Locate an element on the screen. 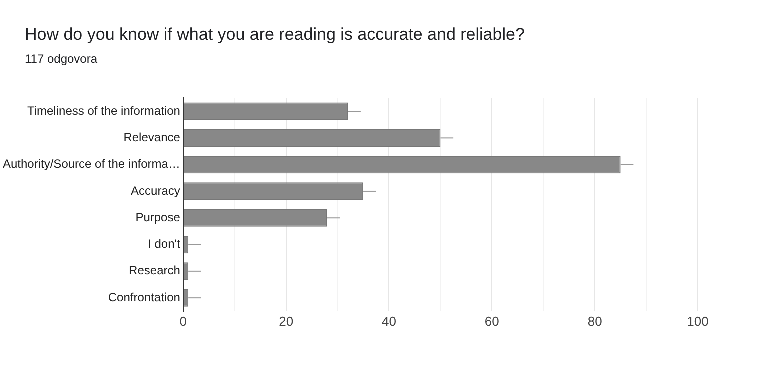 Image resolution: width=768 pixels, height=366 pixels. x-tick-label: 20 is located at coordinates (286, 321).